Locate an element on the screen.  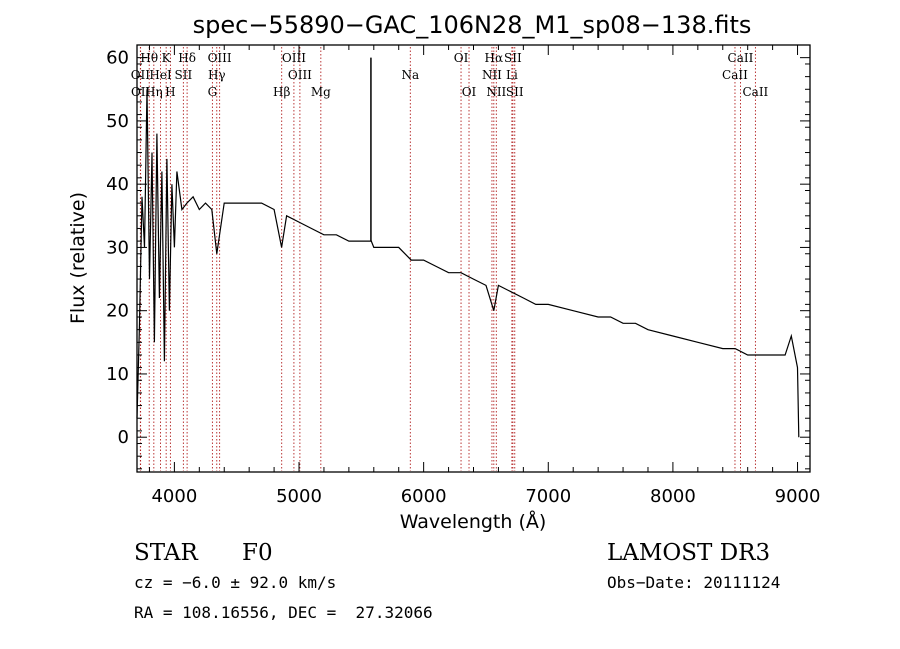
obs-date: Obs−Date: 20111124 is located at coordinates (694, 582).